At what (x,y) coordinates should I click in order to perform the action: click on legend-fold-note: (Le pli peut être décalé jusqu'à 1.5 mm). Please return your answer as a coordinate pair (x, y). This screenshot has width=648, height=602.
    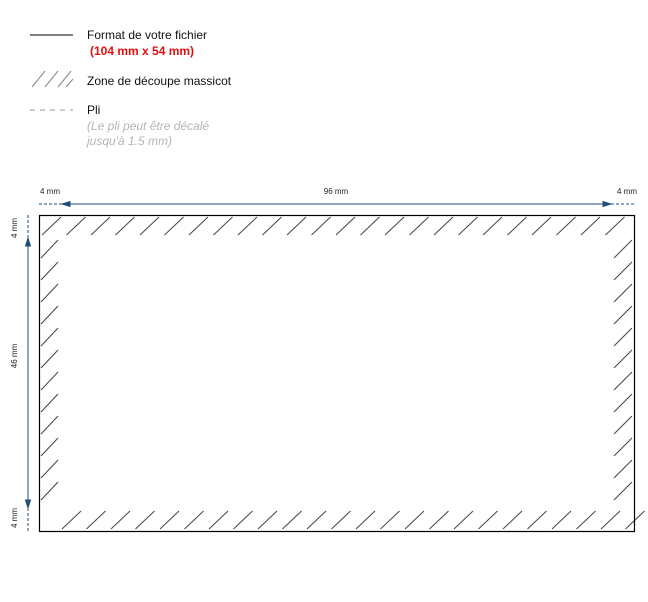
    Looking at the image, I should click on (148, 133).